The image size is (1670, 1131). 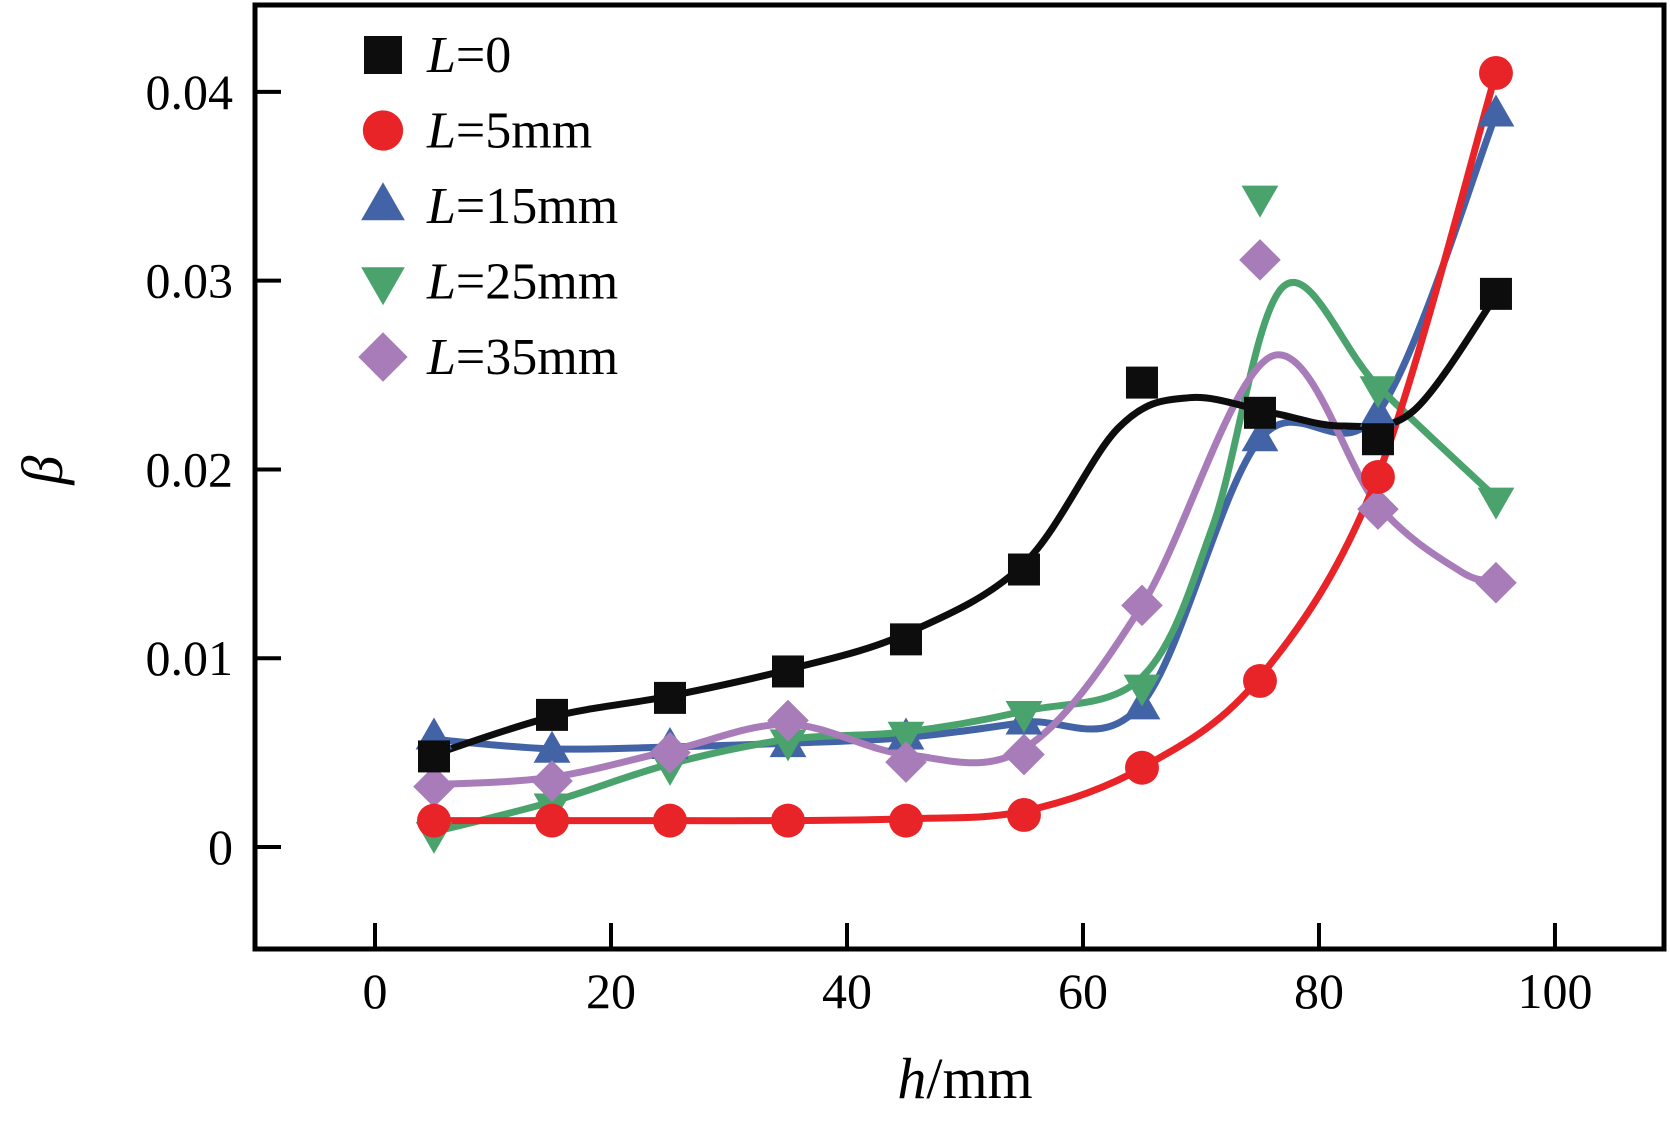 What do you see at coordinates (483, 55) in the screenshot?
I see `legend-label-value: =0` at bounding box center [483, 55].